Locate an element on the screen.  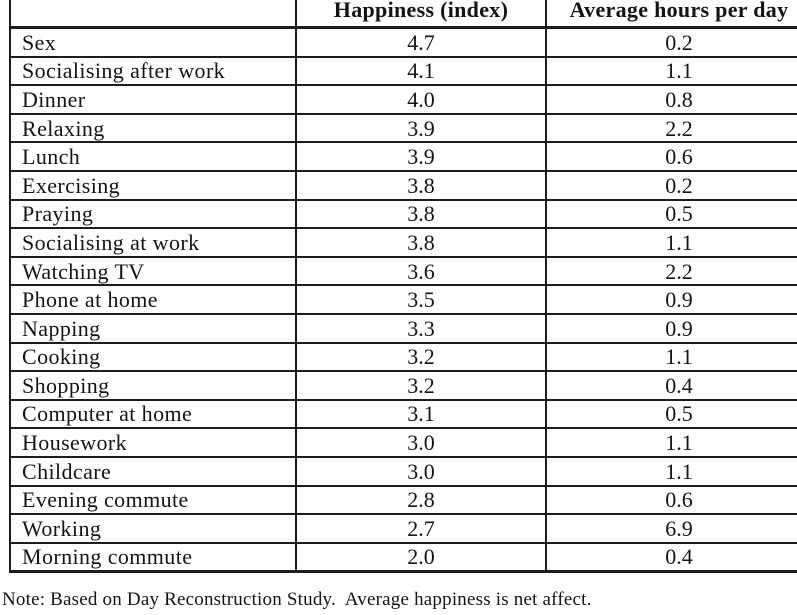
table-row: Dinner 4.0 0.8 is located at coordinates (403, 99).